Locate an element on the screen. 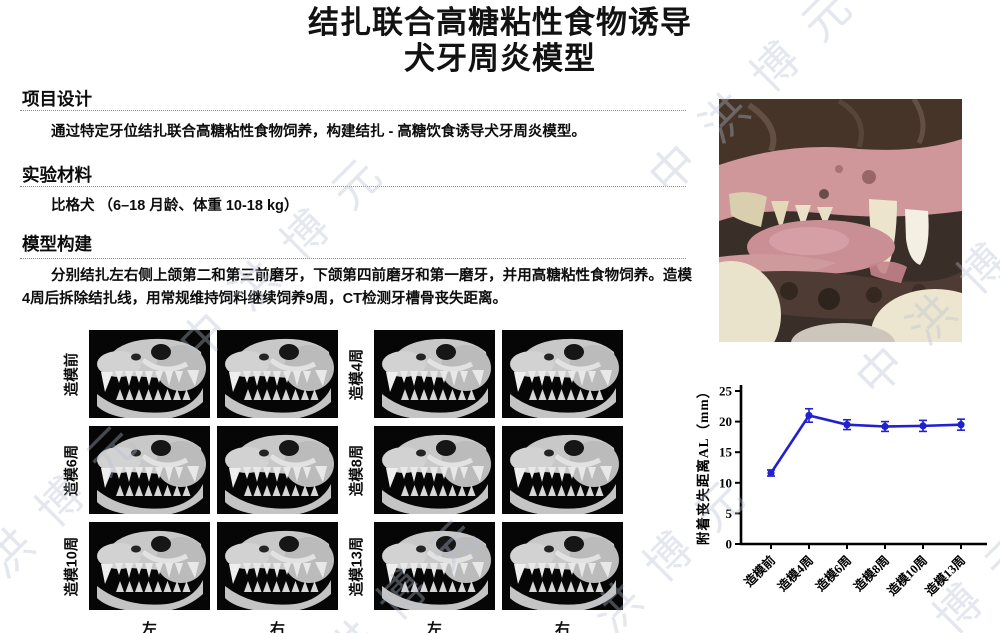 Image resolution: width=1000 pixels, height=633 pixels. page-title: 结扎联合高糖粘性食物诱导 犬牙周炎模型 is located at coordinates (500, 41).